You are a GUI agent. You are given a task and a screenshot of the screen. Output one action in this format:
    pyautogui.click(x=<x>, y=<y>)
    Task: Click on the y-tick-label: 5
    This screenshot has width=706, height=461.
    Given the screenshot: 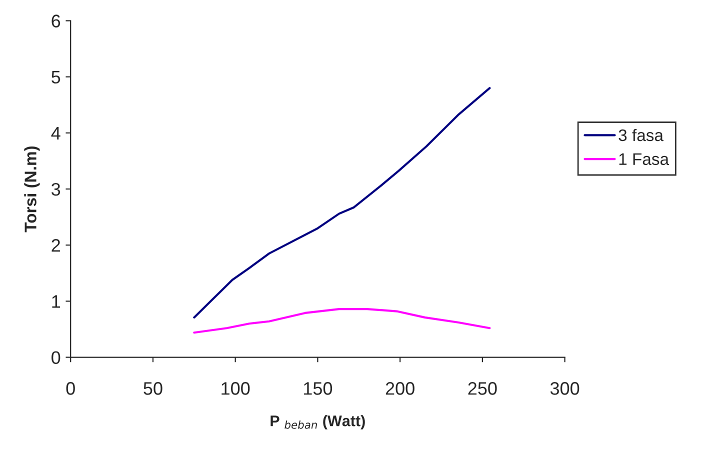 What is the action you would take?
    pyautogui.click(x=56, y=77)
    